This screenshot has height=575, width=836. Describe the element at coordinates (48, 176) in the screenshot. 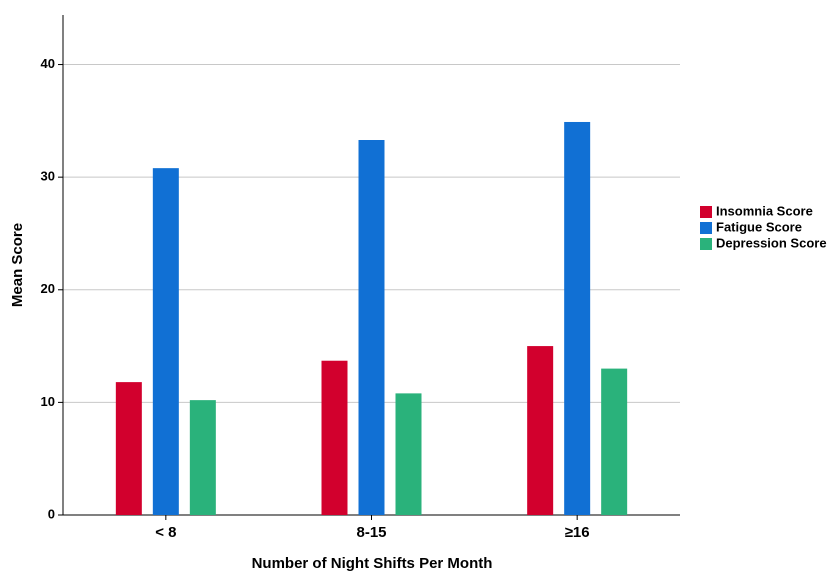

I see `y-tick-label: 30` at that location.